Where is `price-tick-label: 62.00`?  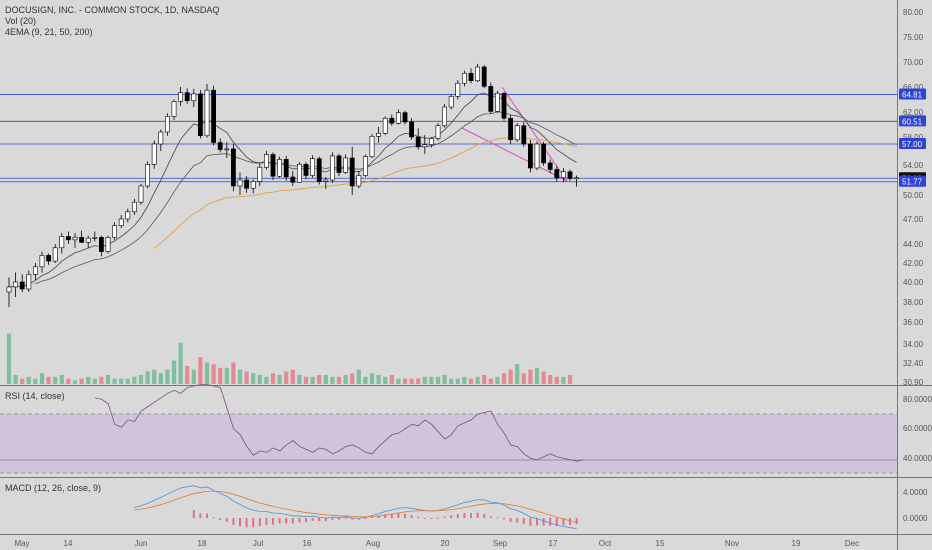
price-tick-label: 62.00 is located at coordinates (913, 112).